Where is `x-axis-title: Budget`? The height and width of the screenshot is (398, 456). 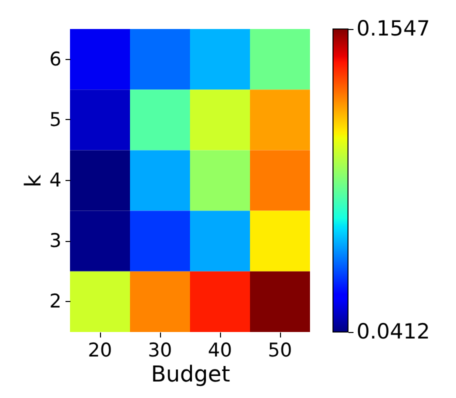
x-axis-title: Budget is located at coordinates (190, 375).